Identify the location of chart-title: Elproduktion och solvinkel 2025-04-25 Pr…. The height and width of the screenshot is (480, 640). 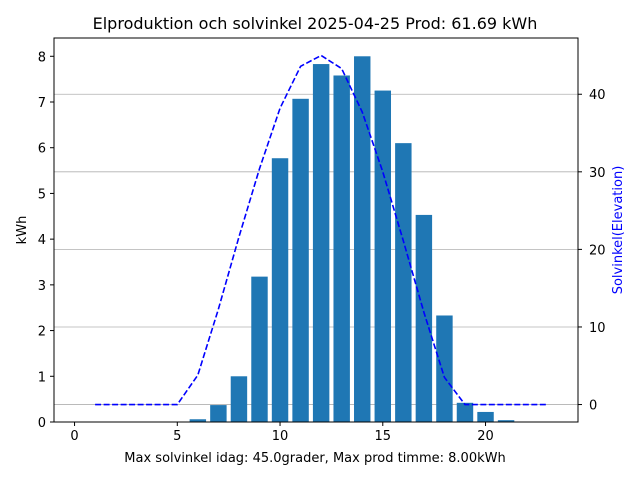
(315, 23).